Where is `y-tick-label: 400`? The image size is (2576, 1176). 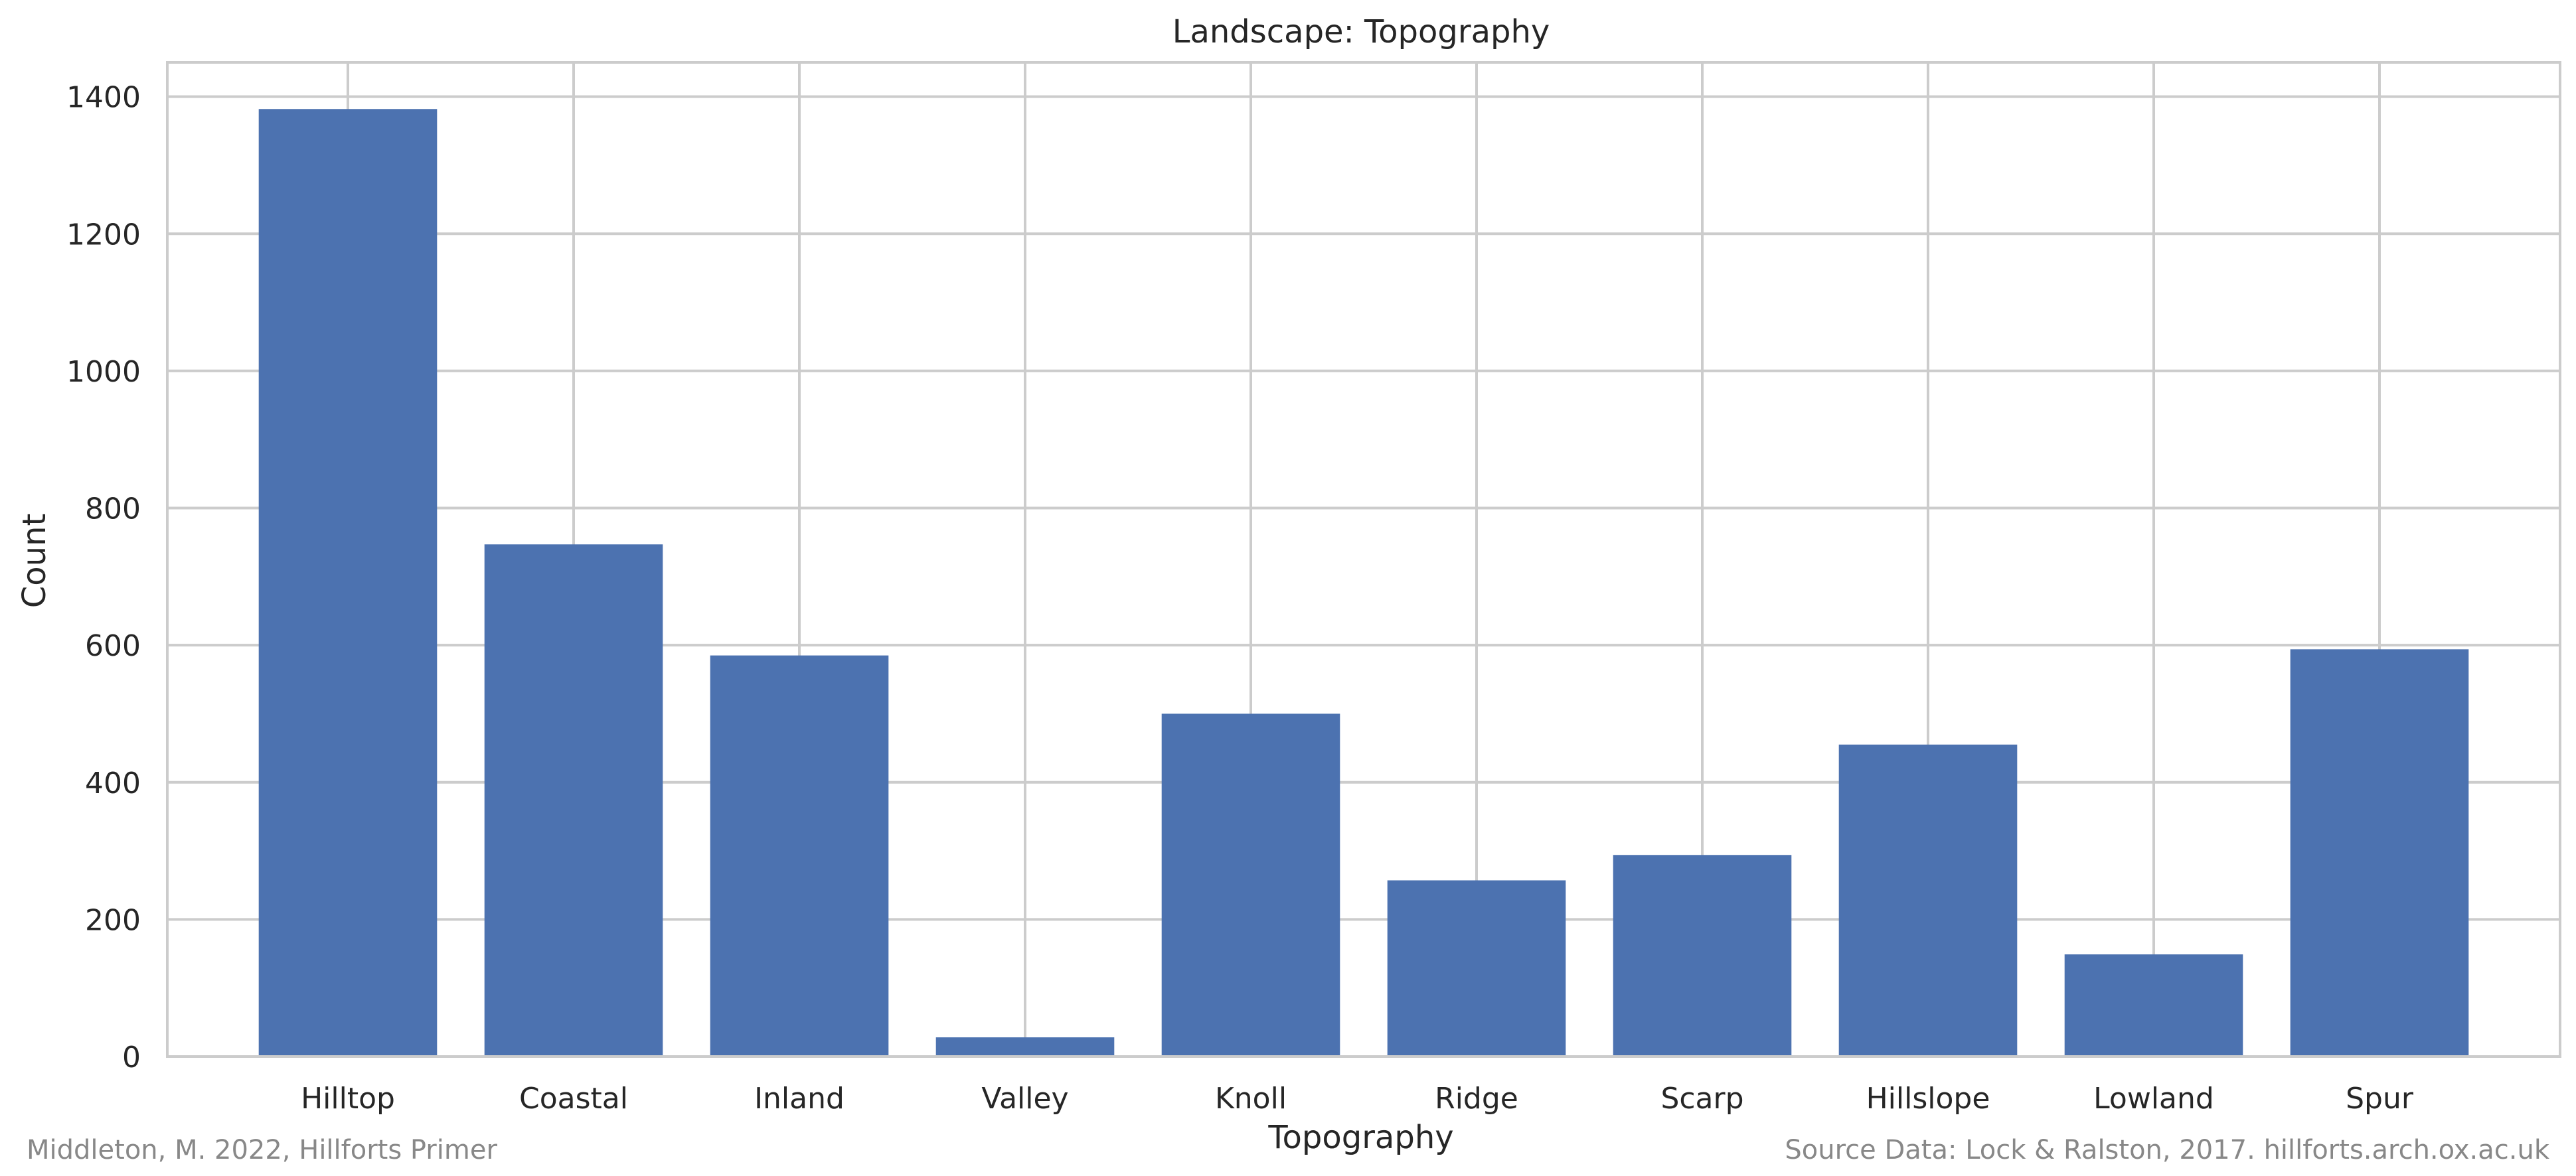
y-tick-label: 400 is located at coordinates (113, 783).